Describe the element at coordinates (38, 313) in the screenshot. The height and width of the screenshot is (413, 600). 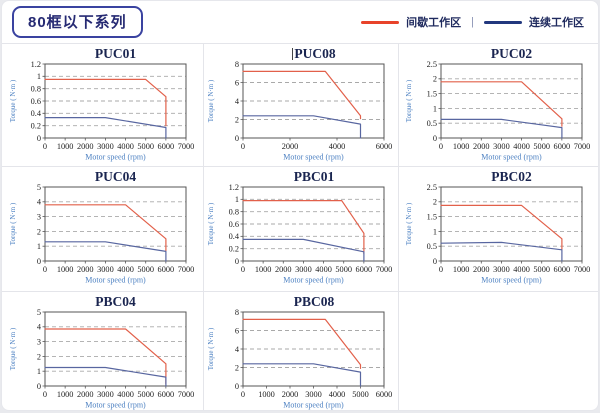
I see `svg-text: 5` at that location.